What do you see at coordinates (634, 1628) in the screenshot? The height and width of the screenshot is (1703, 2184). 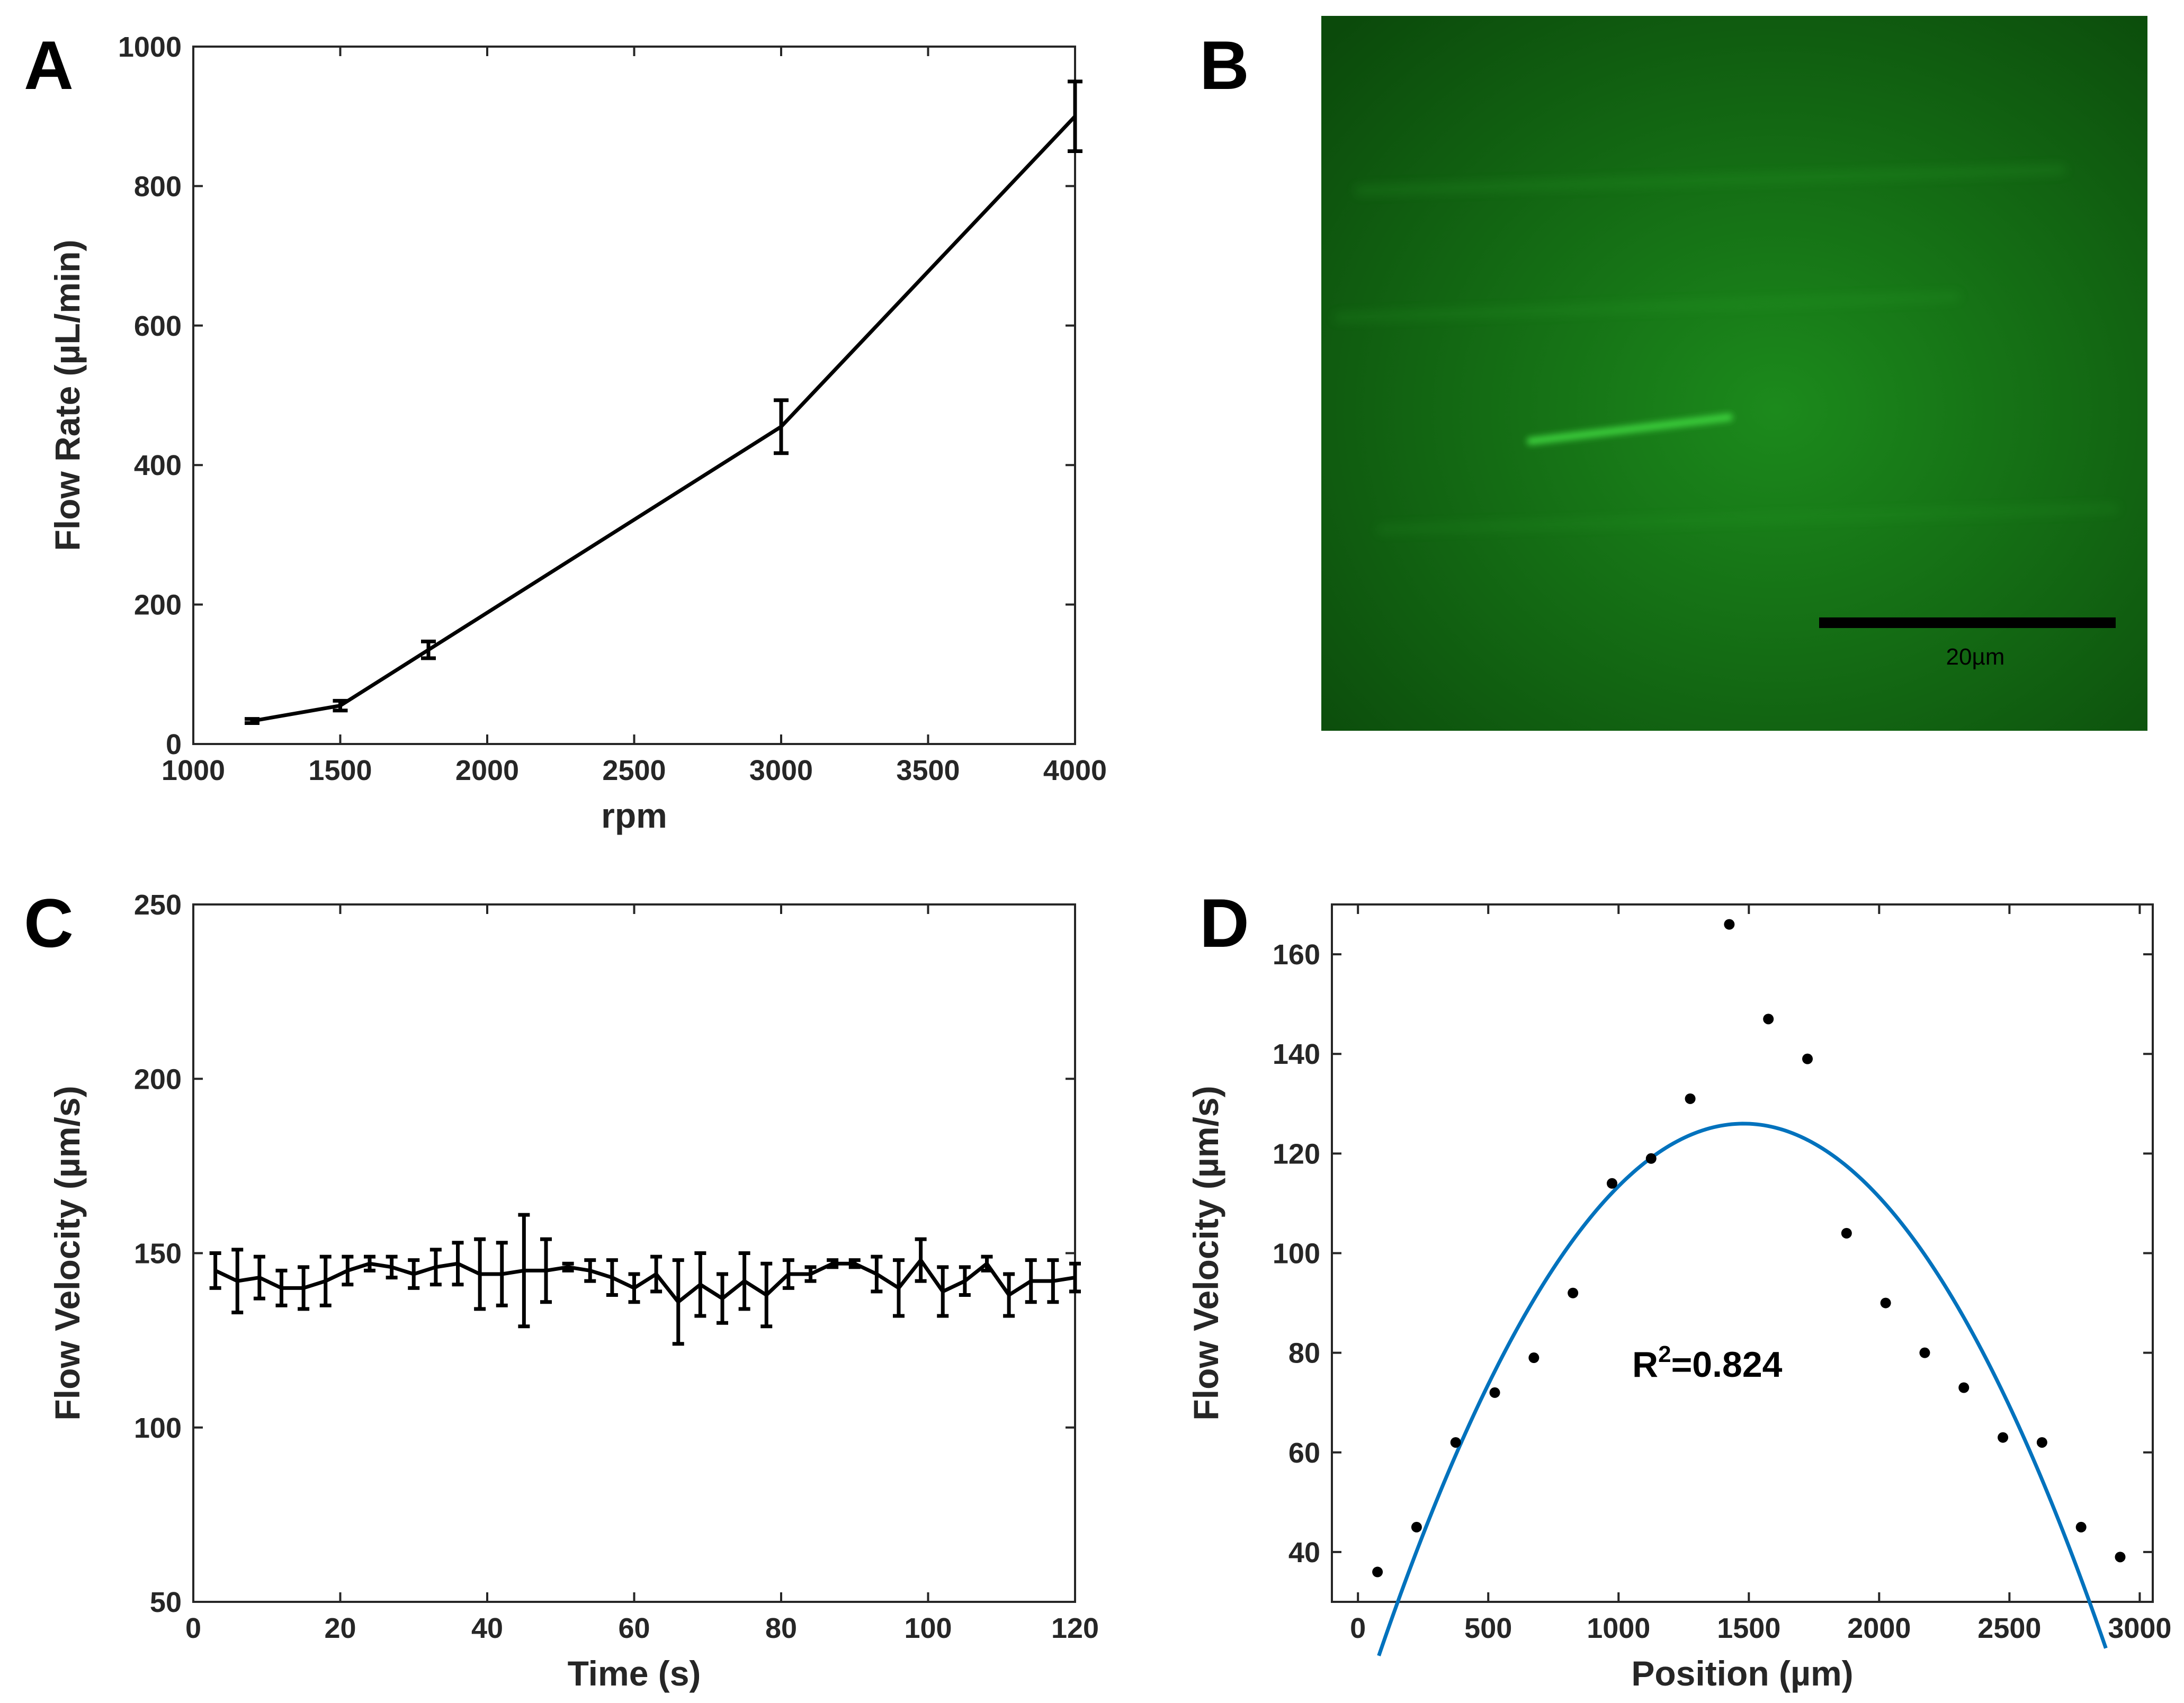 I see `x-tick-label-c: 60` at bounding box center [634, 1628].